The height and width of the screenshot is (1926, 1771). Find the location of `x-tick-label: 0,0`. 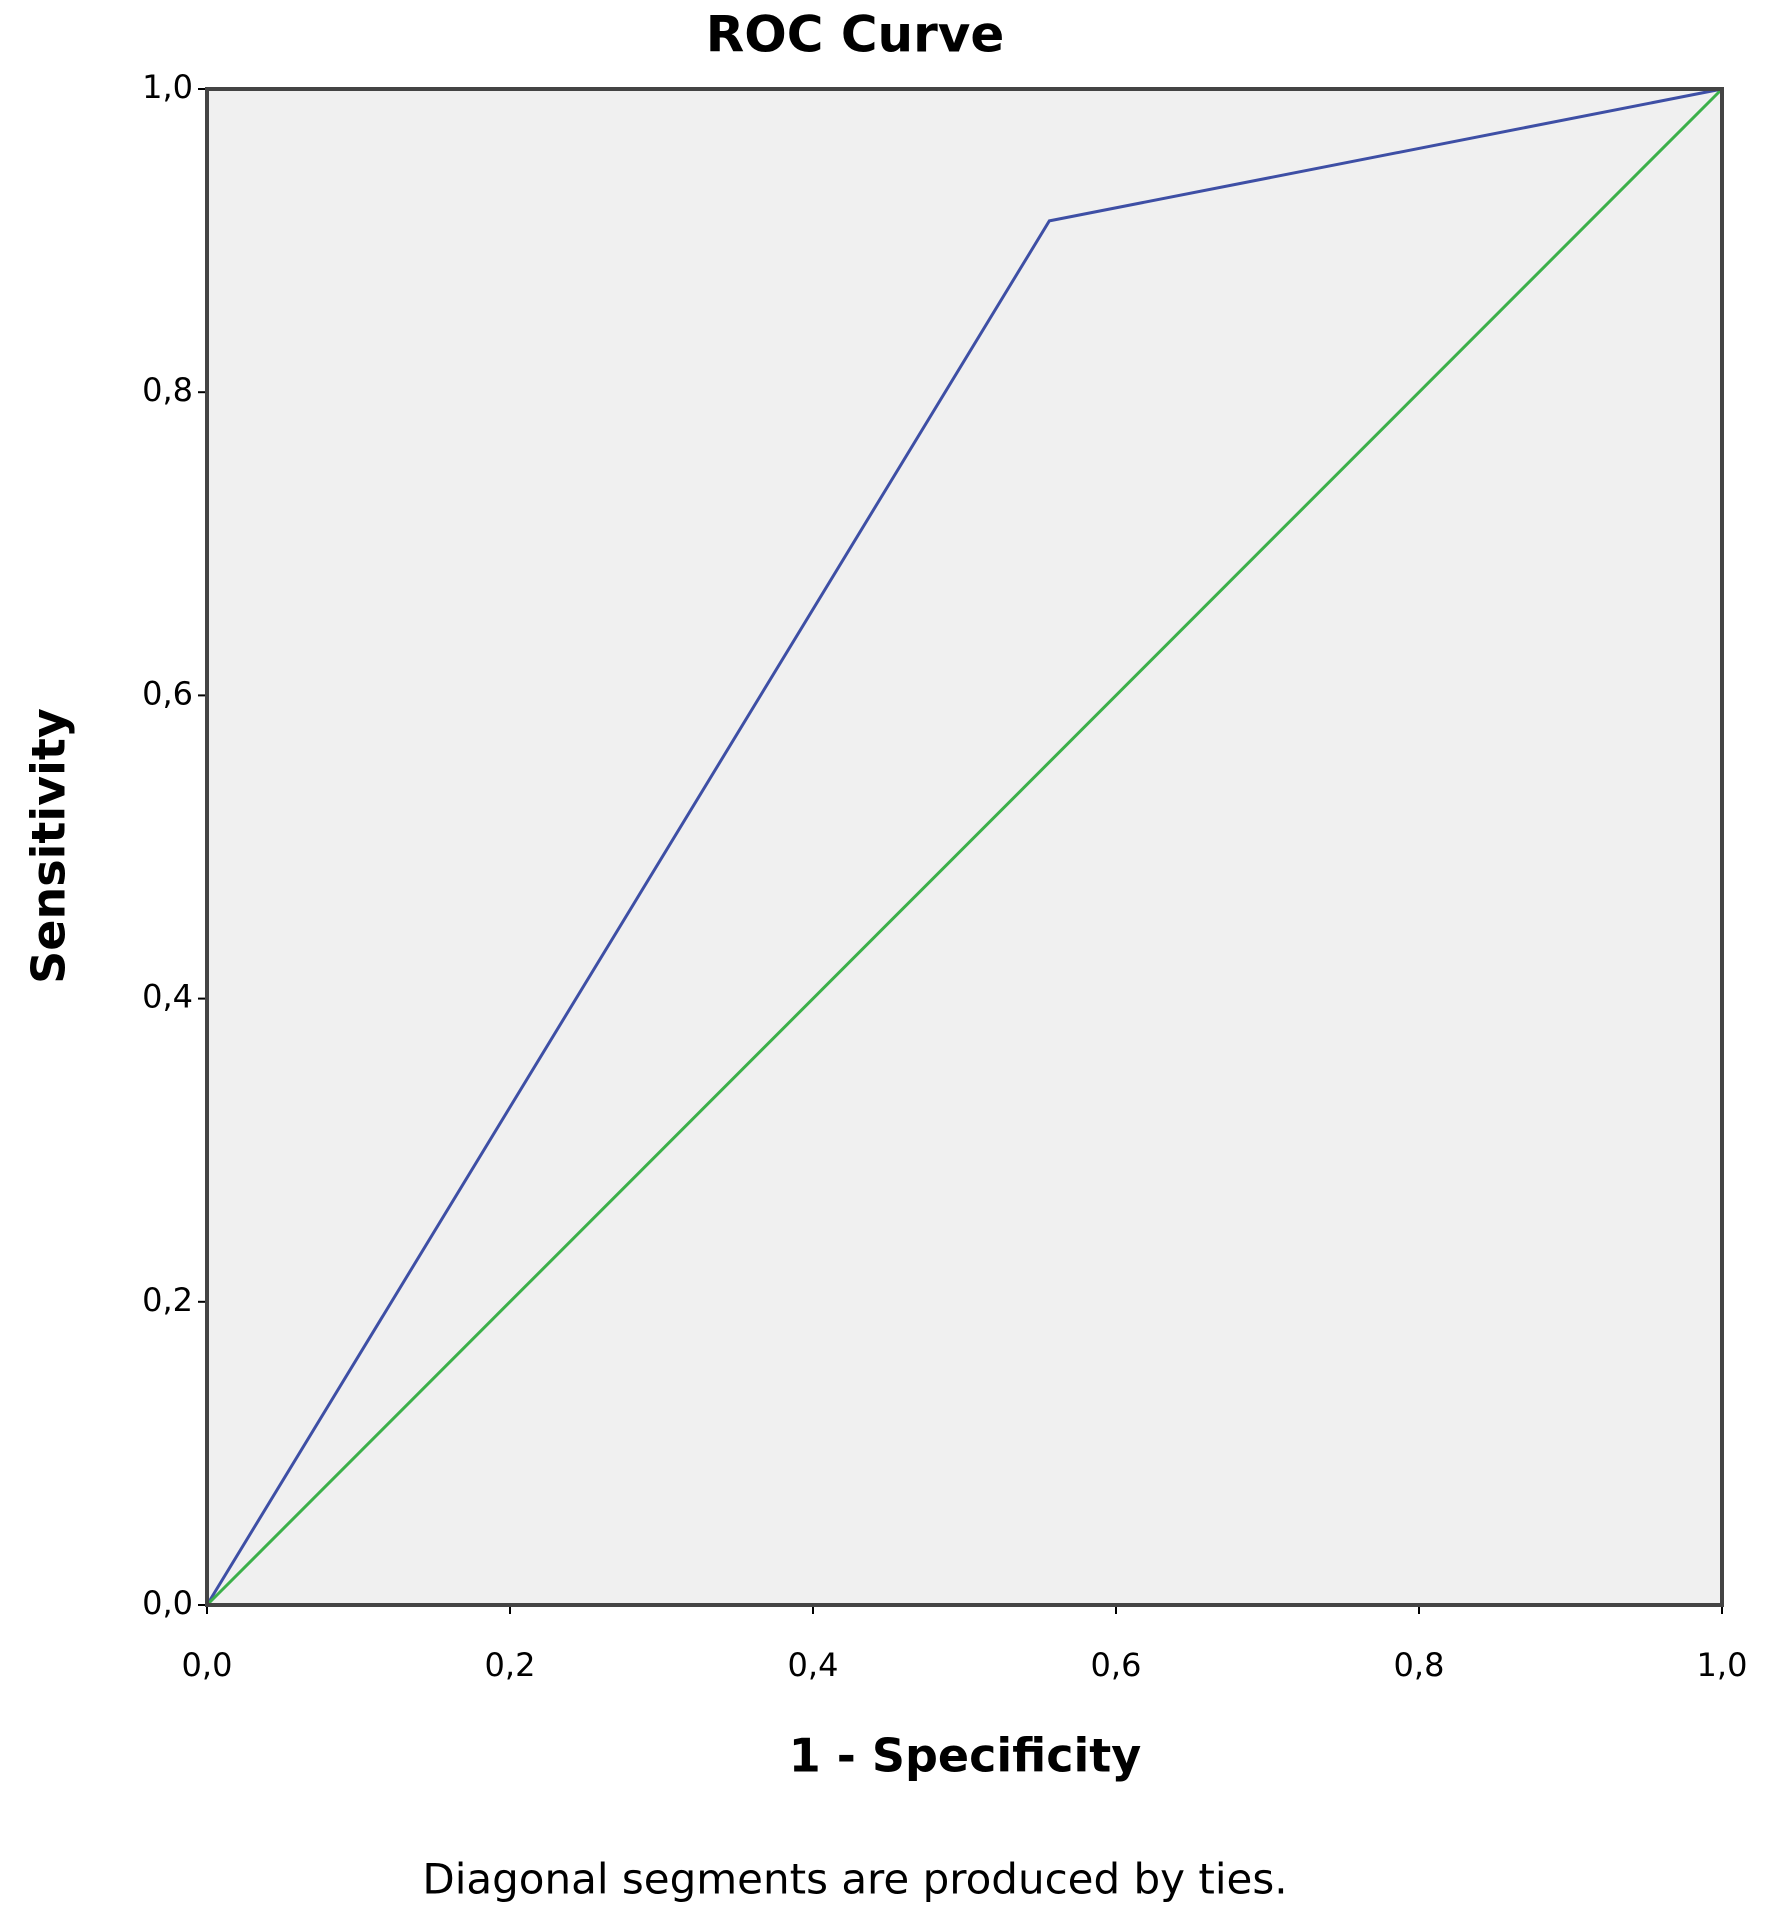

x-tick-label: 0,0 is located at coordinates (207, 1665).